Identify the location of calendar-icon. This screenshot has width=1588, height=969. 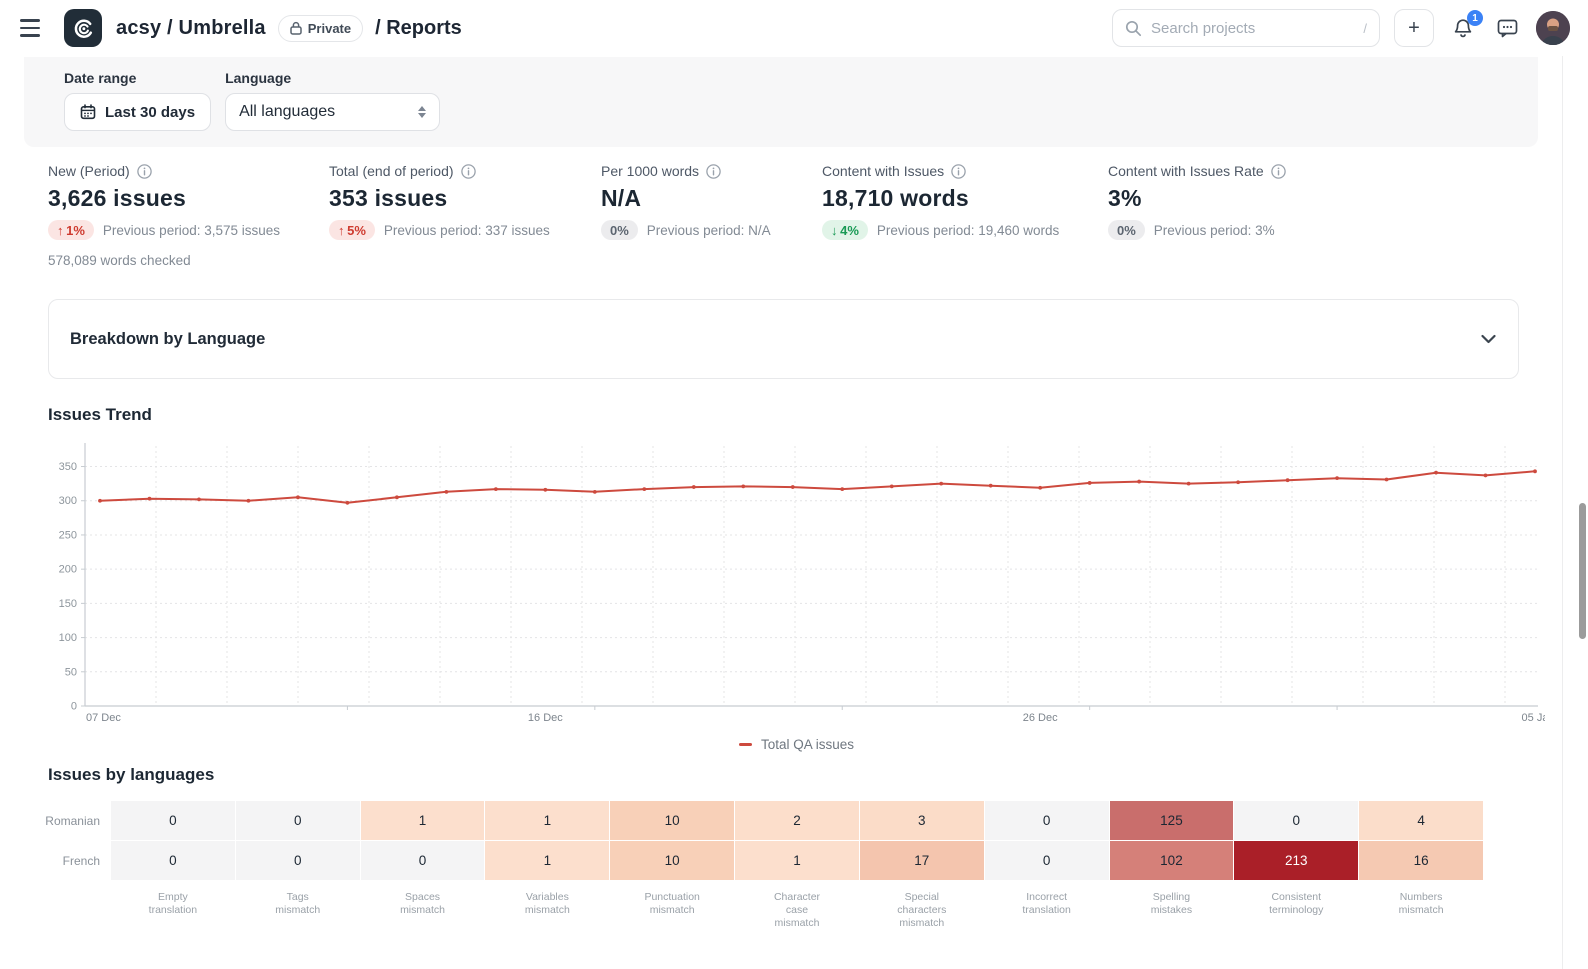
(88, 112).